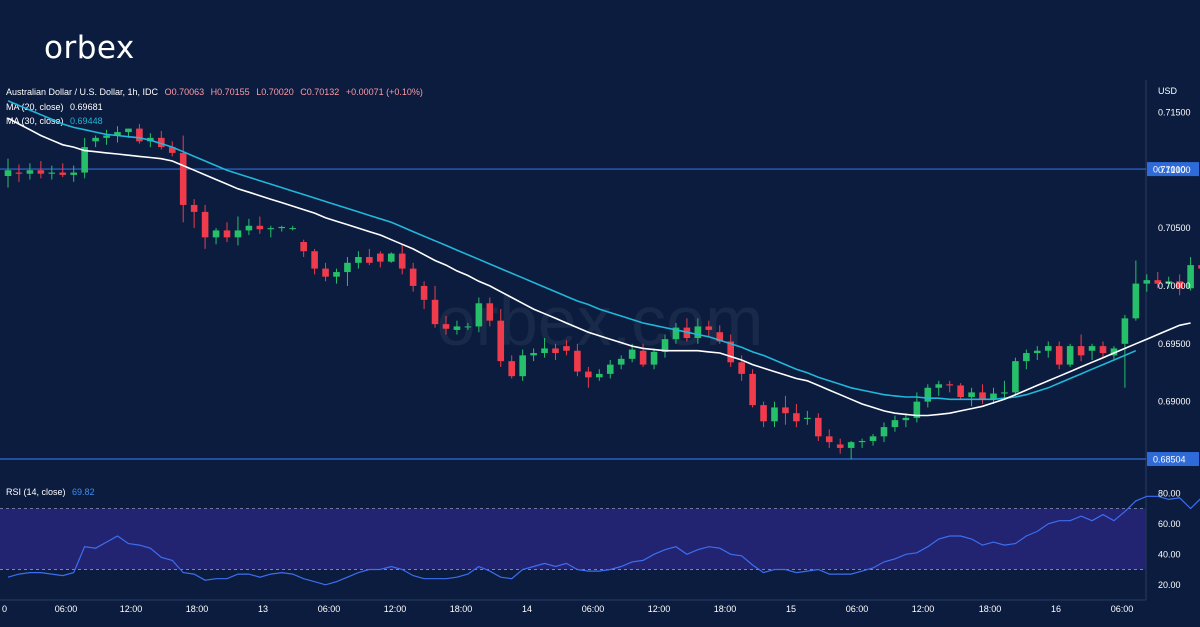 The image size is (1200, 627). I want to click on orbex-logo: orbex, so click(89, 48).